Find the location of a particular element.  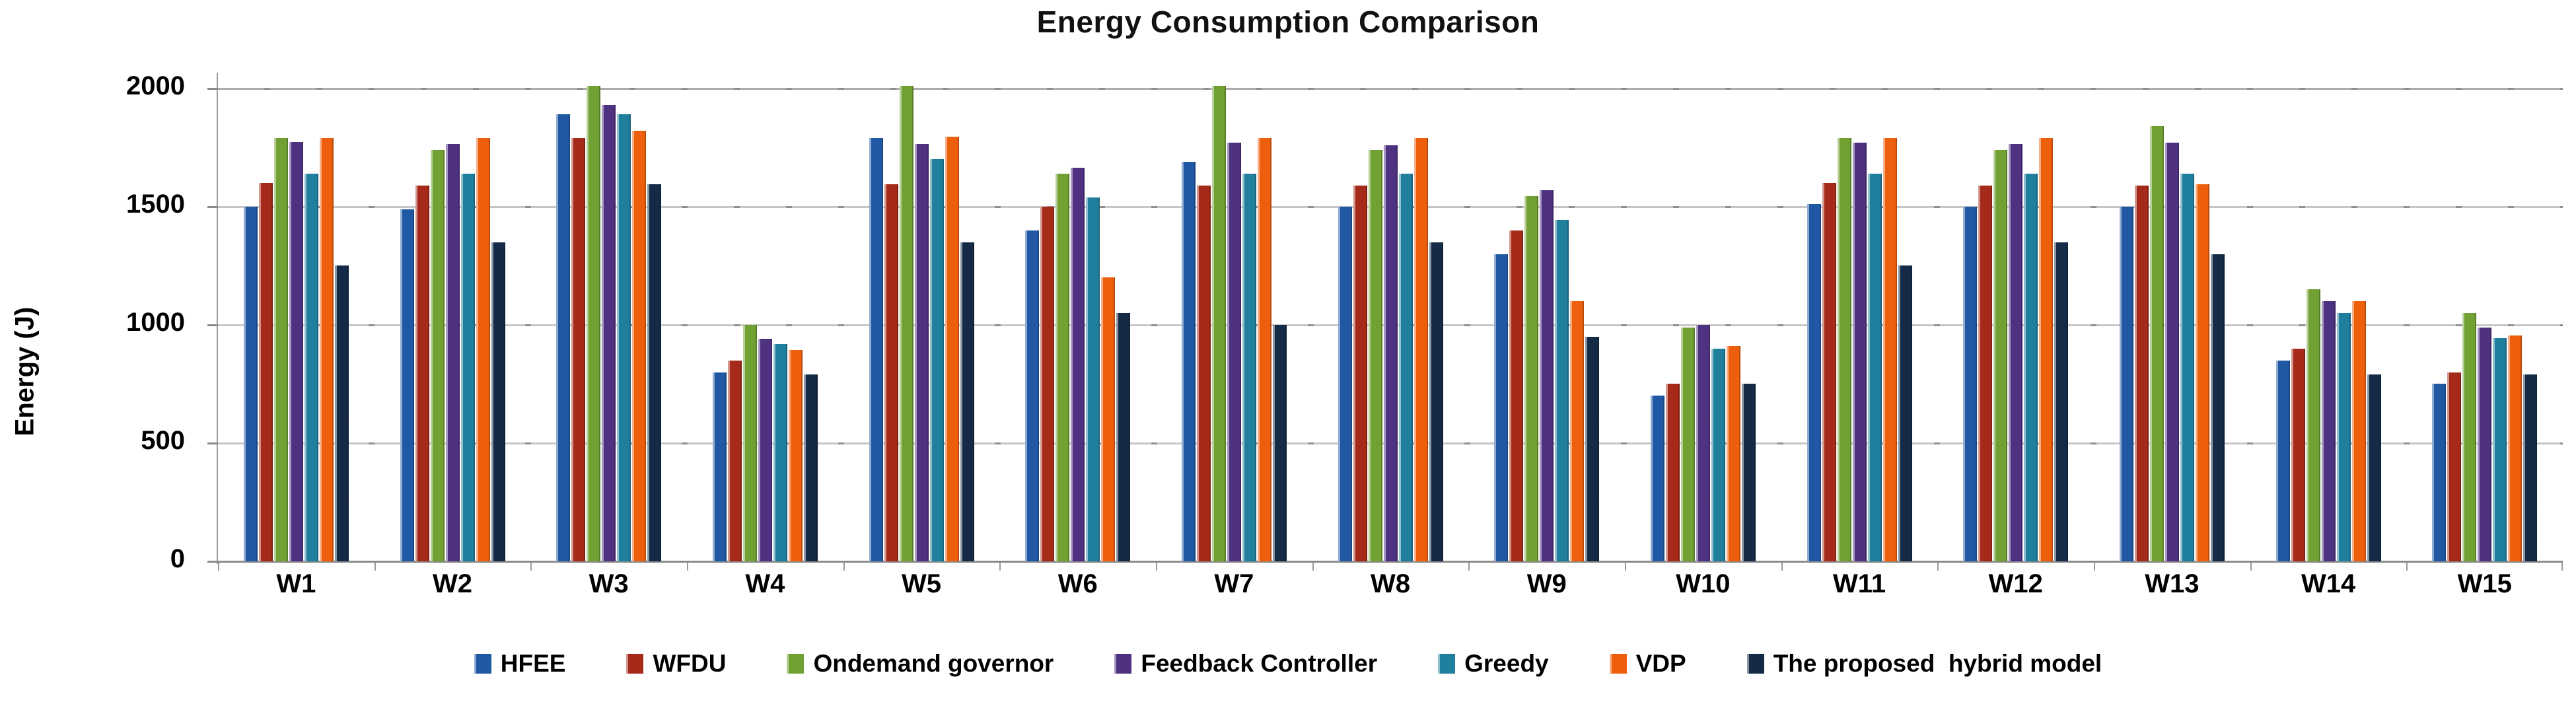

bar-W11-vdp is located at coordinates (1890, 349).